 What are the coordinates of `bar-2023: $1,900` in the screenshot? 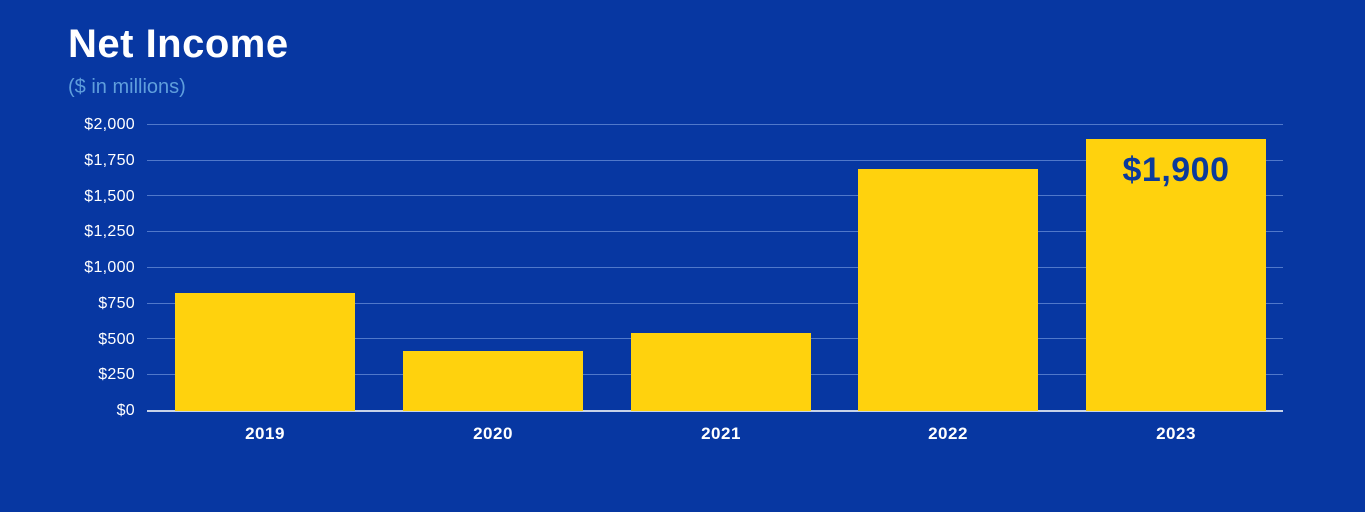 It's located at (1176, 275).